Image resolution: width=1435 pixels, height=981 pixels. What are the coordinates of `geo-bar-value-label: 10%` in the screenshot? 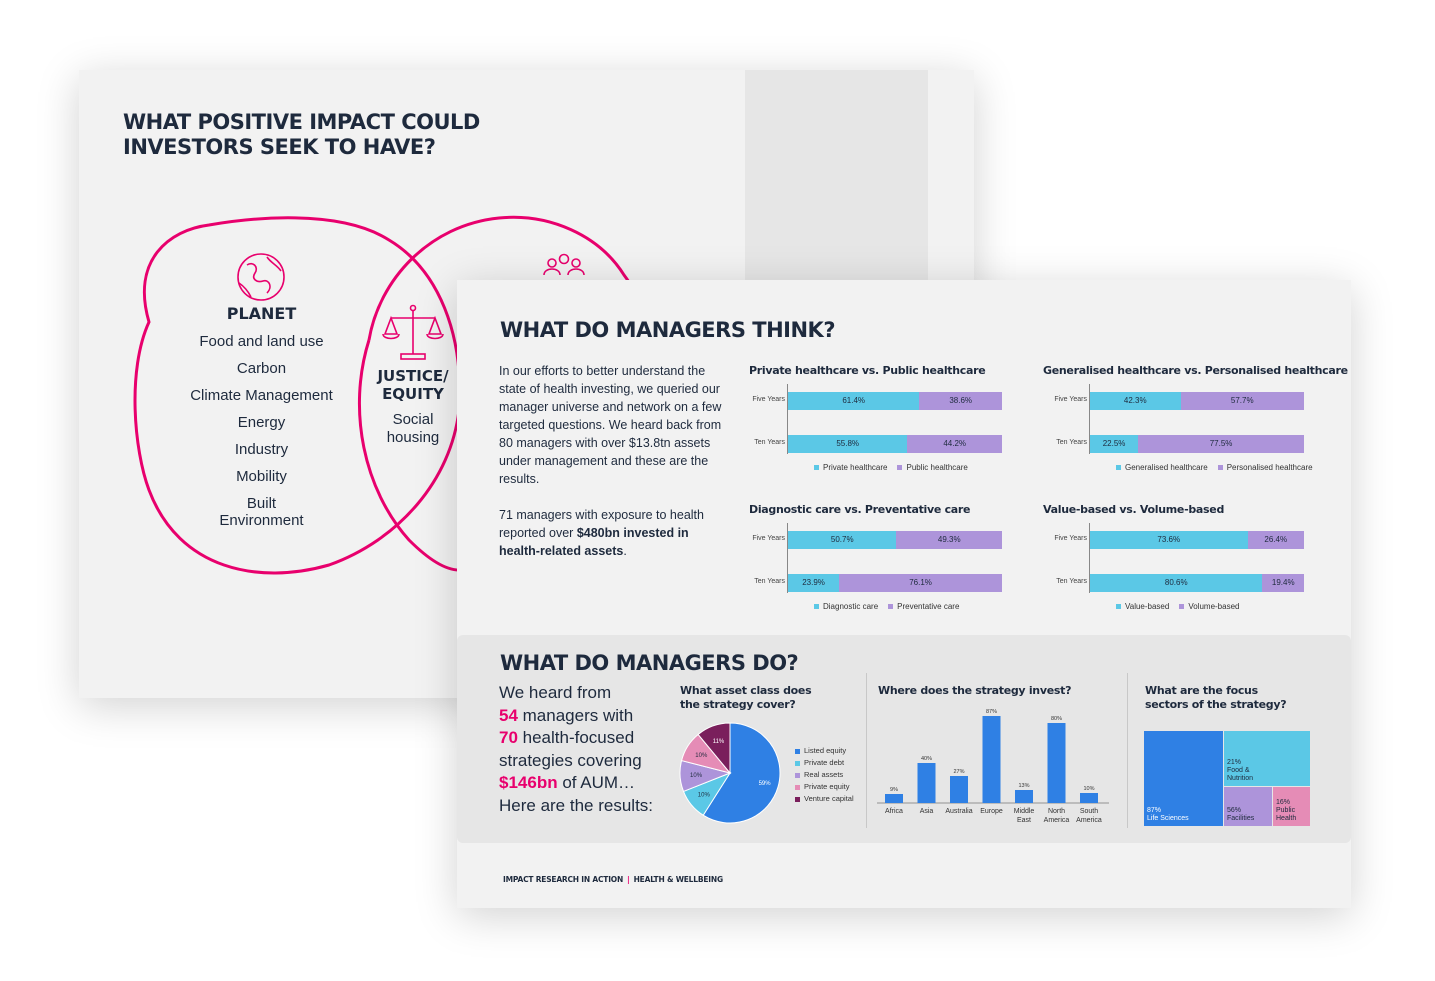 It's located at (1088, 789).